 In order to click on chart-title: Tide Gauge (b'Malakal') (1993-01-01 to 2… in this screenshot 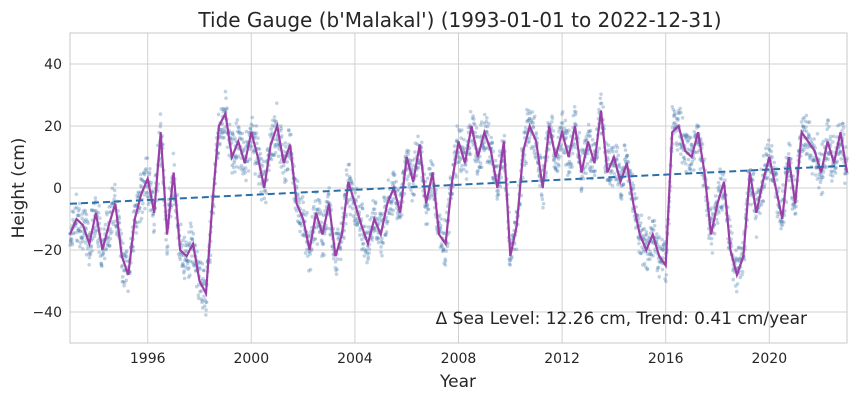, I will do `click(459, 20)`.